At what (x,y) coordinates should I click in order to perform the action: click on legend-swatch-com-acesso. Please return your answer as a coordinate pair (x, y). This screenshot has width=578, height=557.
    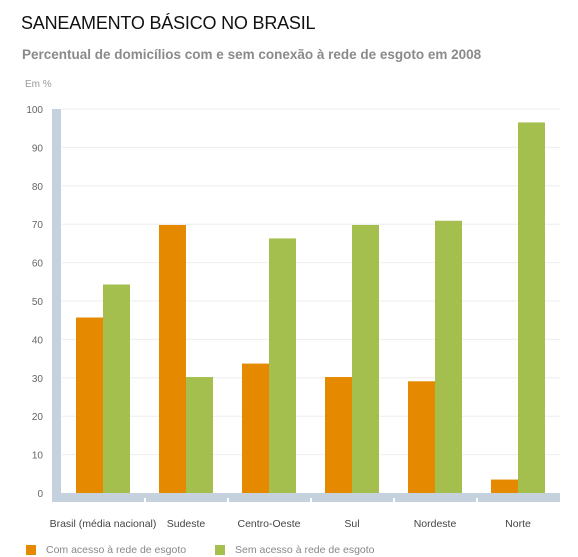
    Looking at the image, I should click on (31, 550).